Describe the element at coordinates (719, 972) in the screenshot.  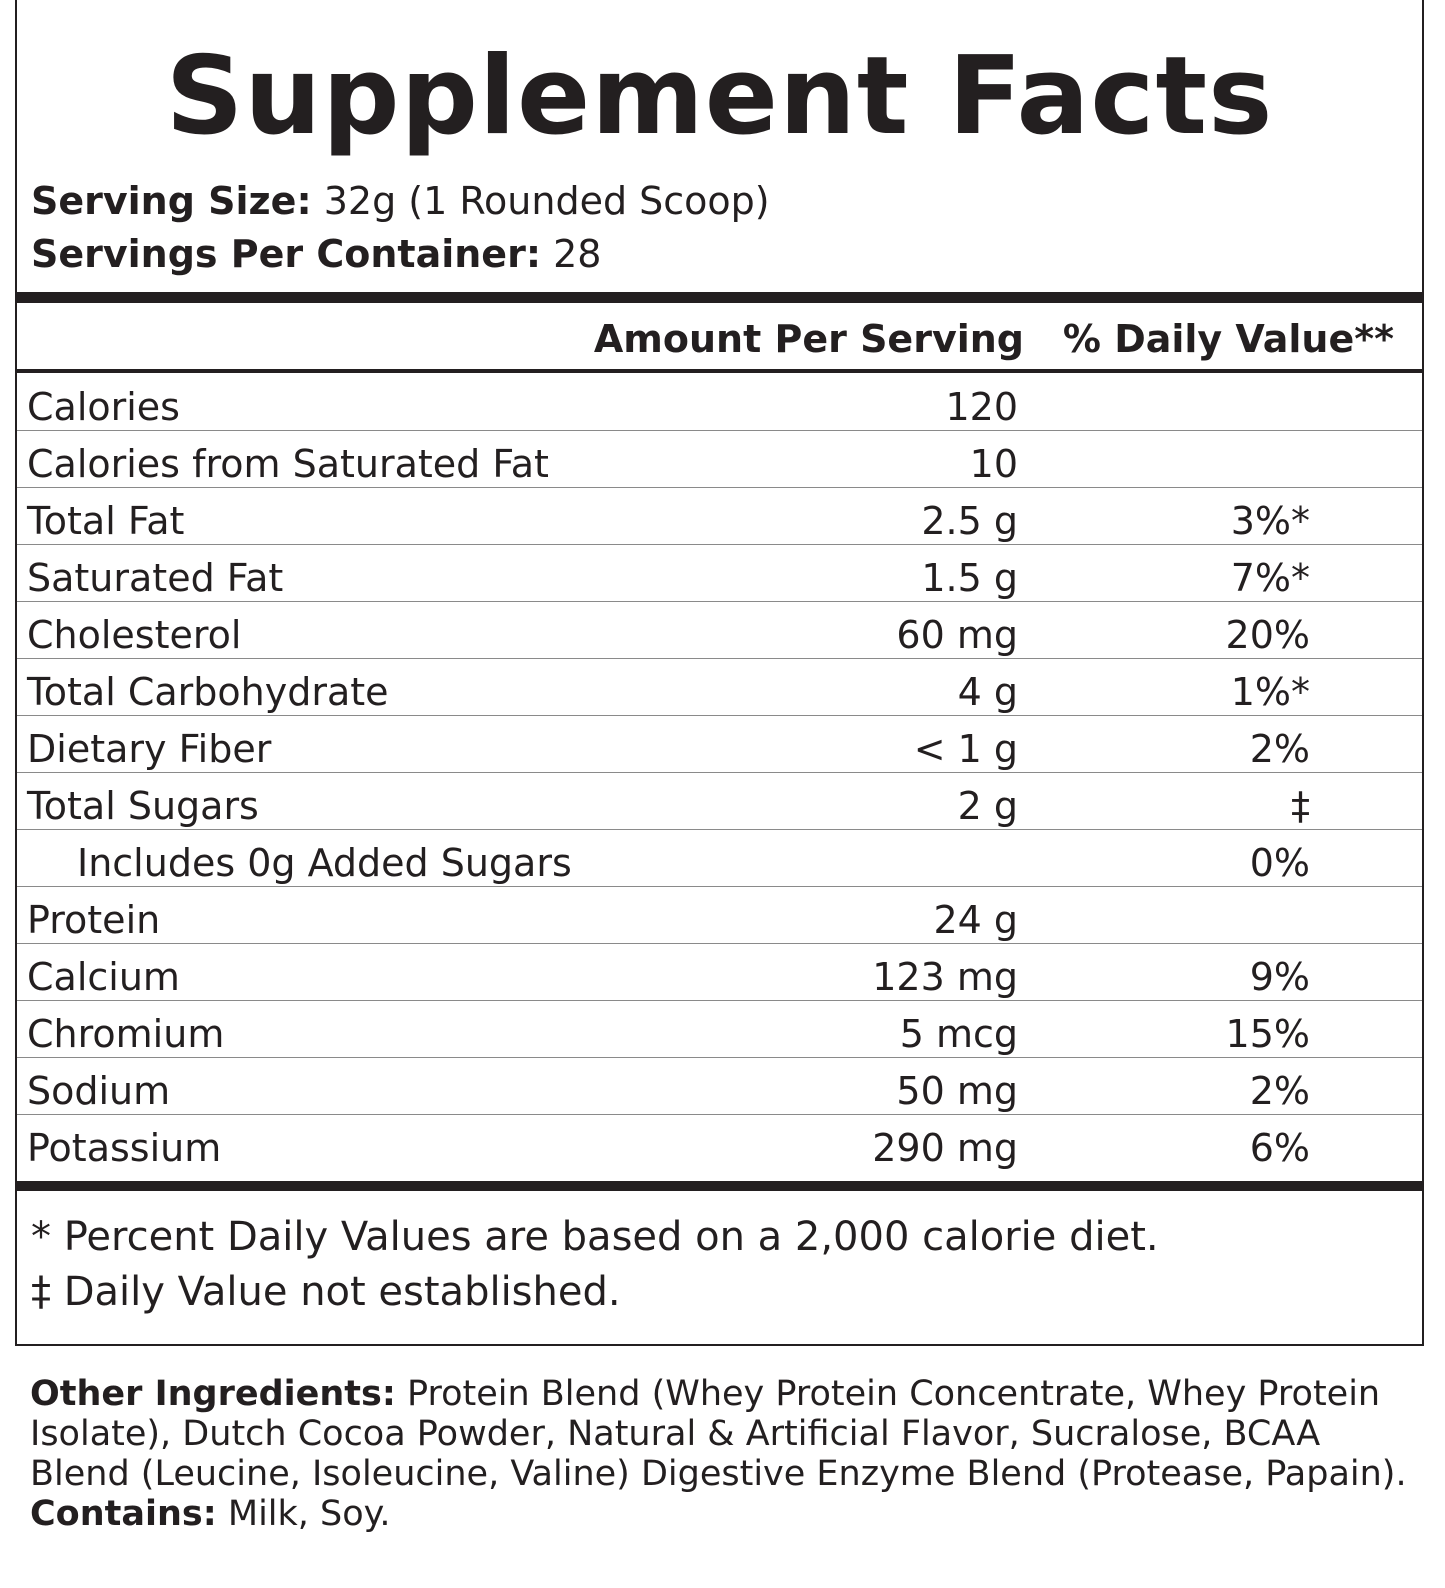
I see `table-row: Calcium 123 mg 9%` at that location.